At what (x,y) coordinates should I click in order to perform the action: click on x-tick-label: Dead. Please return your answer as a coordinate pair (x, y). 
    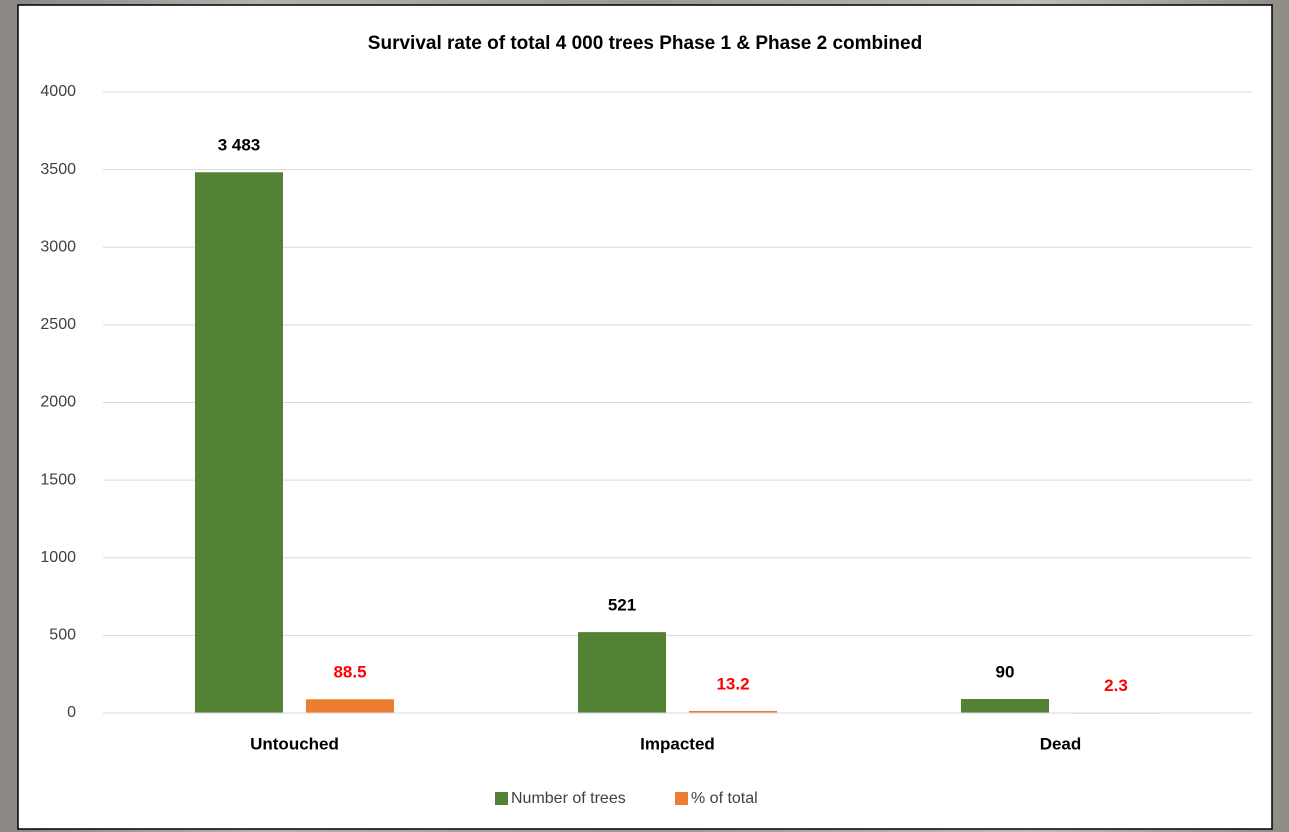
    Looking at the image, I should click on (1061, 743).